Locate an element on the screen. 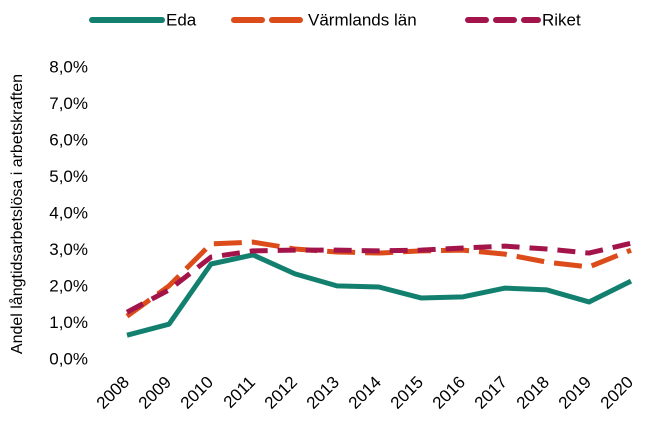 This screenshot has height=421, width=650. x-tick-label: 2012 is located at coordinates (281, 393).